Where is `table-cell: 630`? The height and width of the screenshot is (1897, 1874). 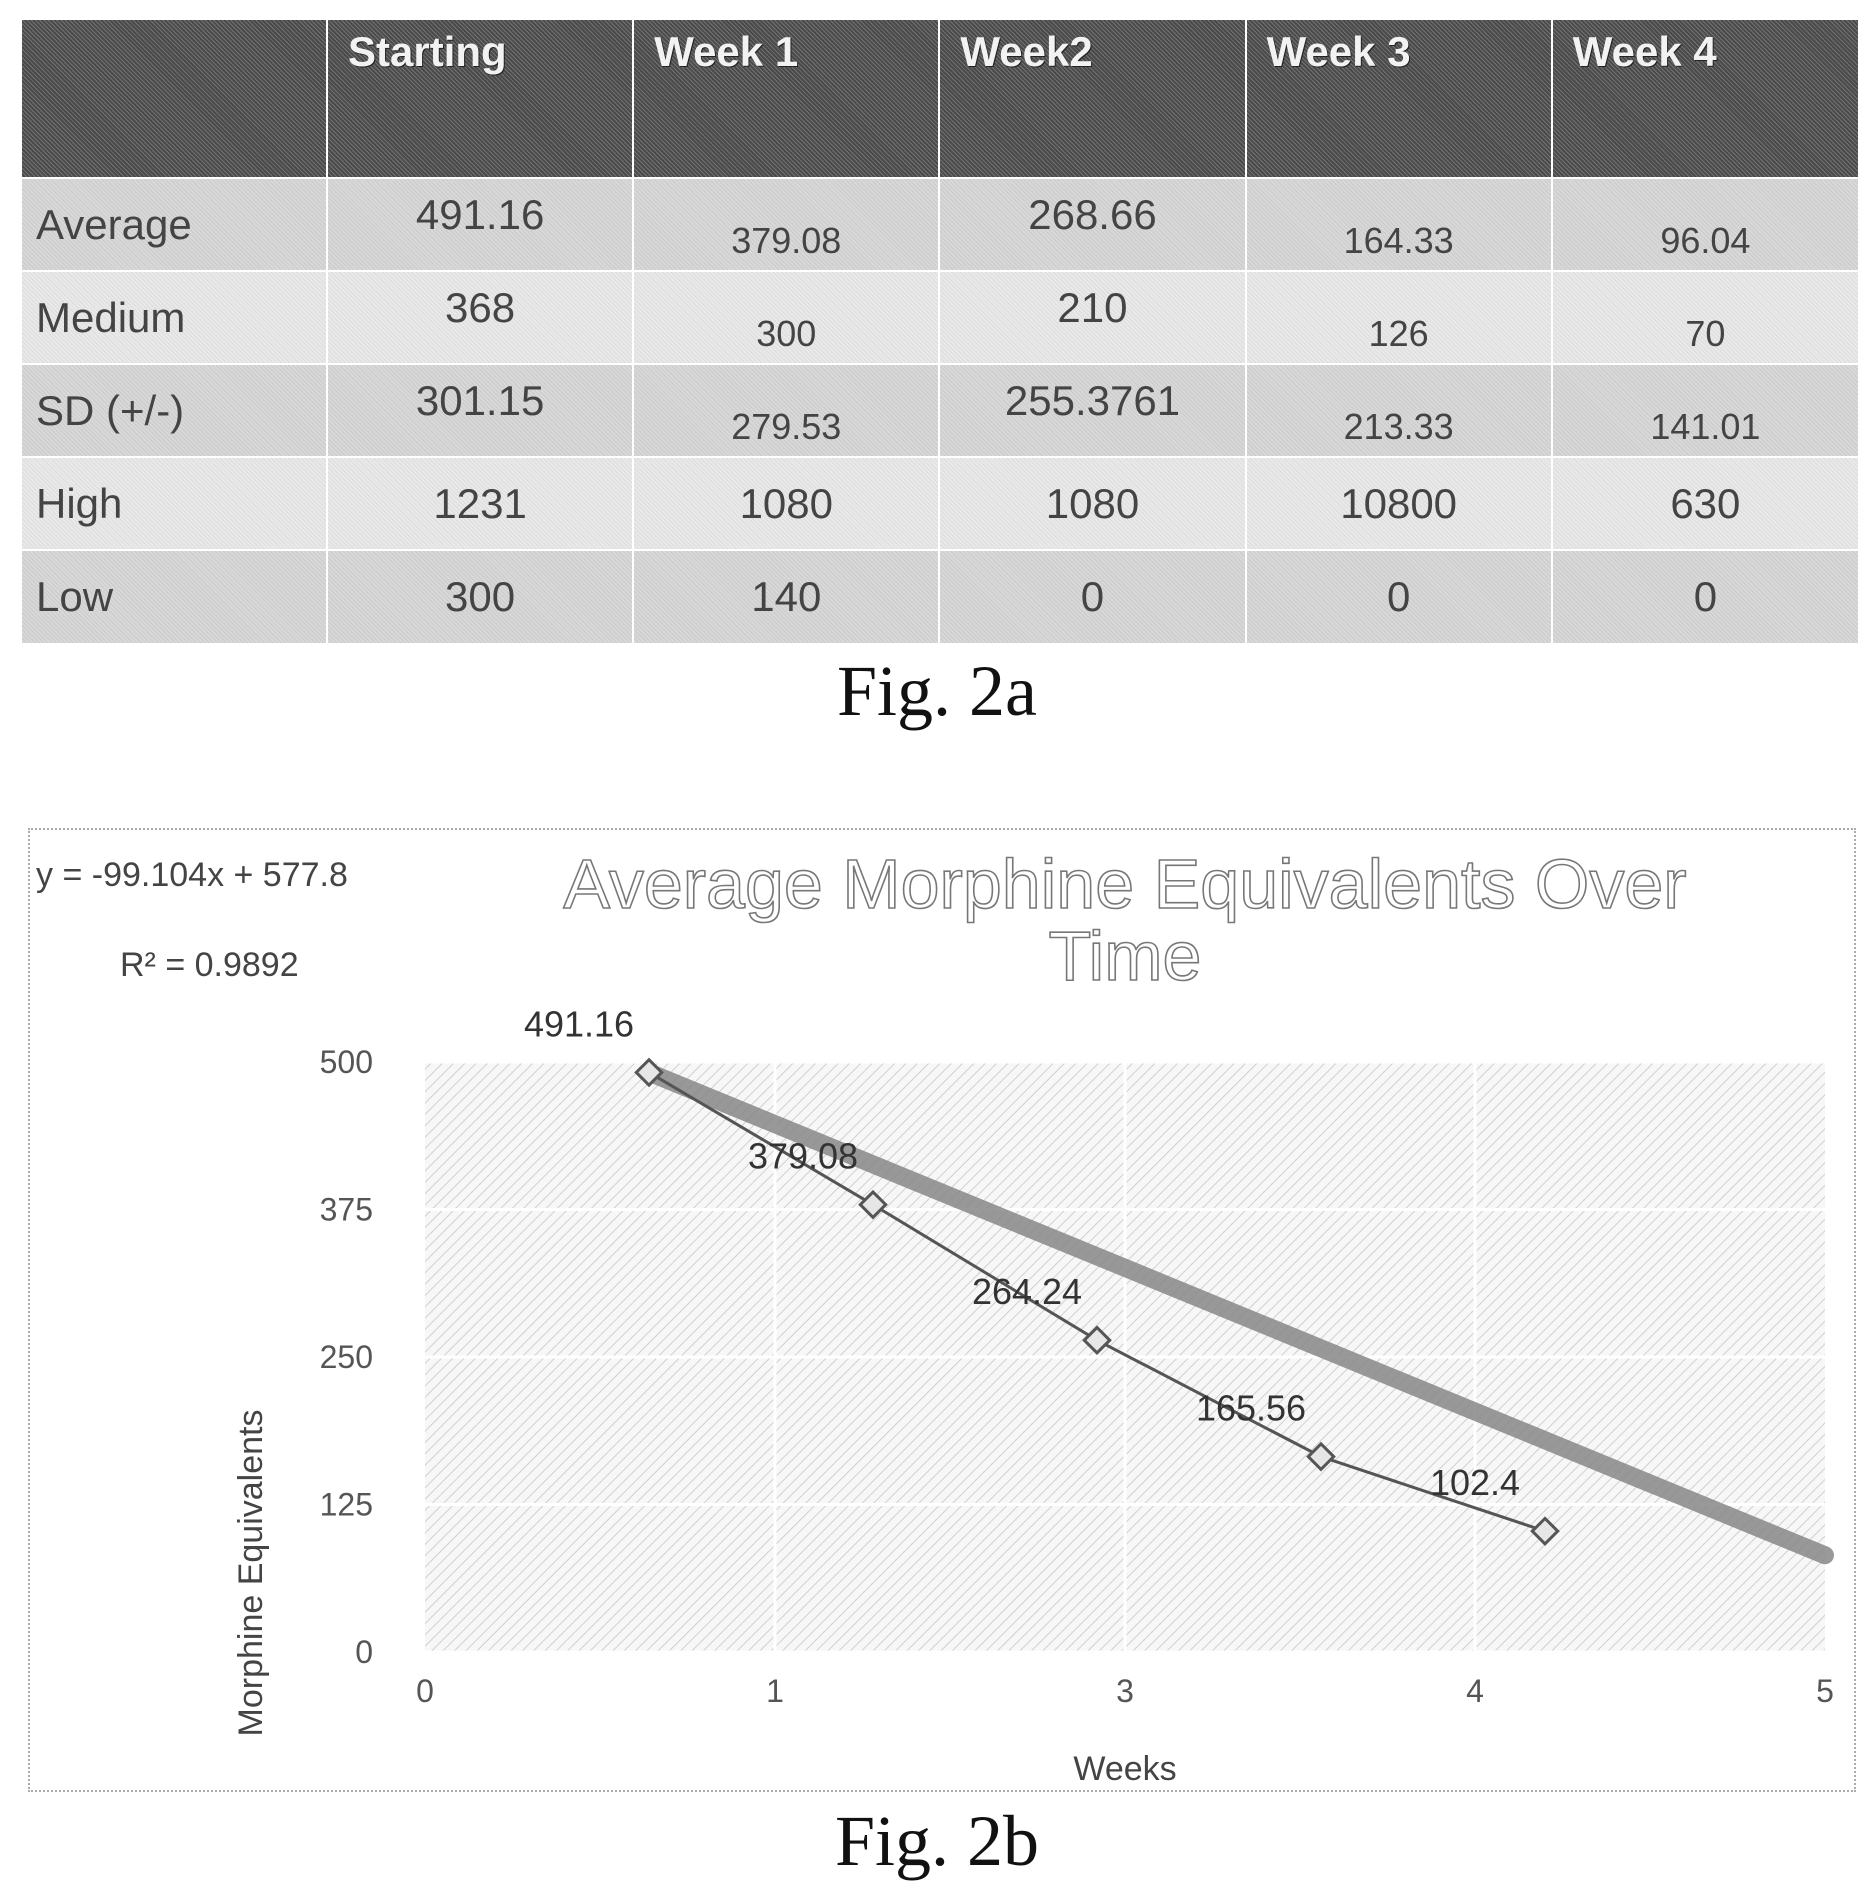 table-cell: 630 is located at coordinates (1704, 503).